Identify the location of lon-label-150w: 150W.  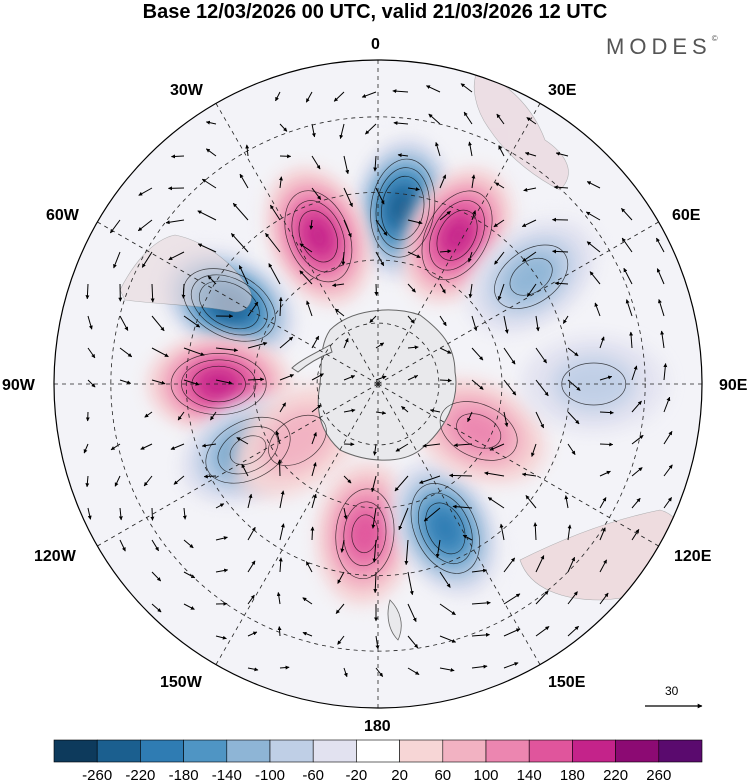
(181, 683).